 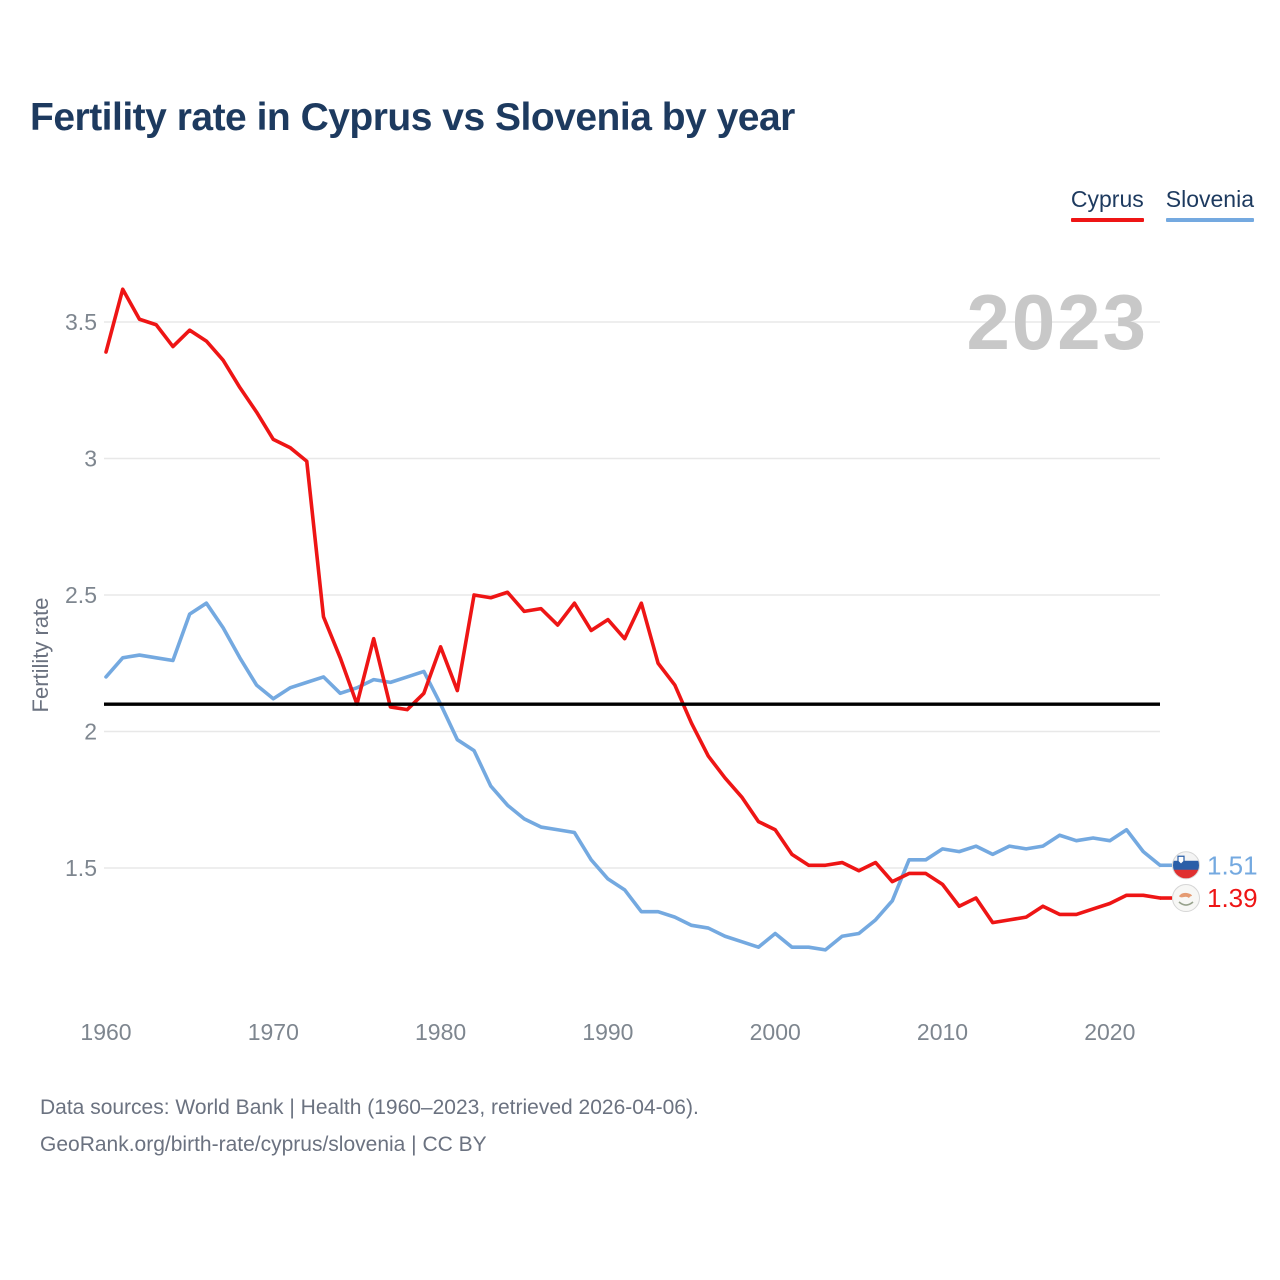 I want to click on x-tick-label: 2020, so click(x=1109, y=1032).